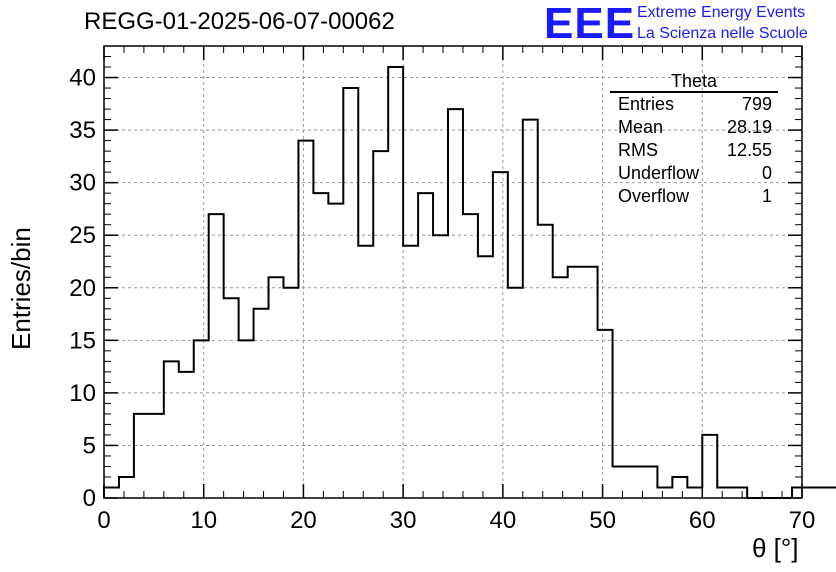 Image resolution: width=836 pixels, height=572 pixels. I want to click on y-tick-label: 0, so click(89, 498).